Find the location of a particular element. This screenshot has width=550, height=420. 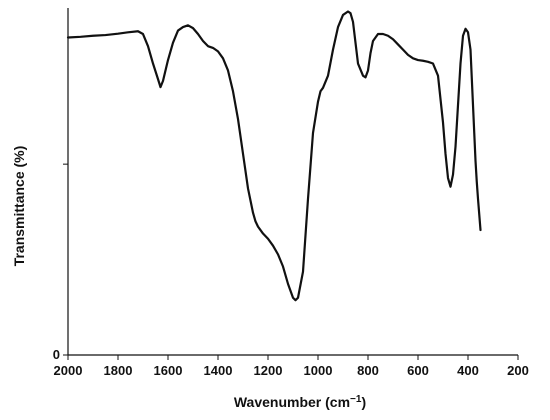

x-tick-label: 1400 is located at coordinates (218, 370).